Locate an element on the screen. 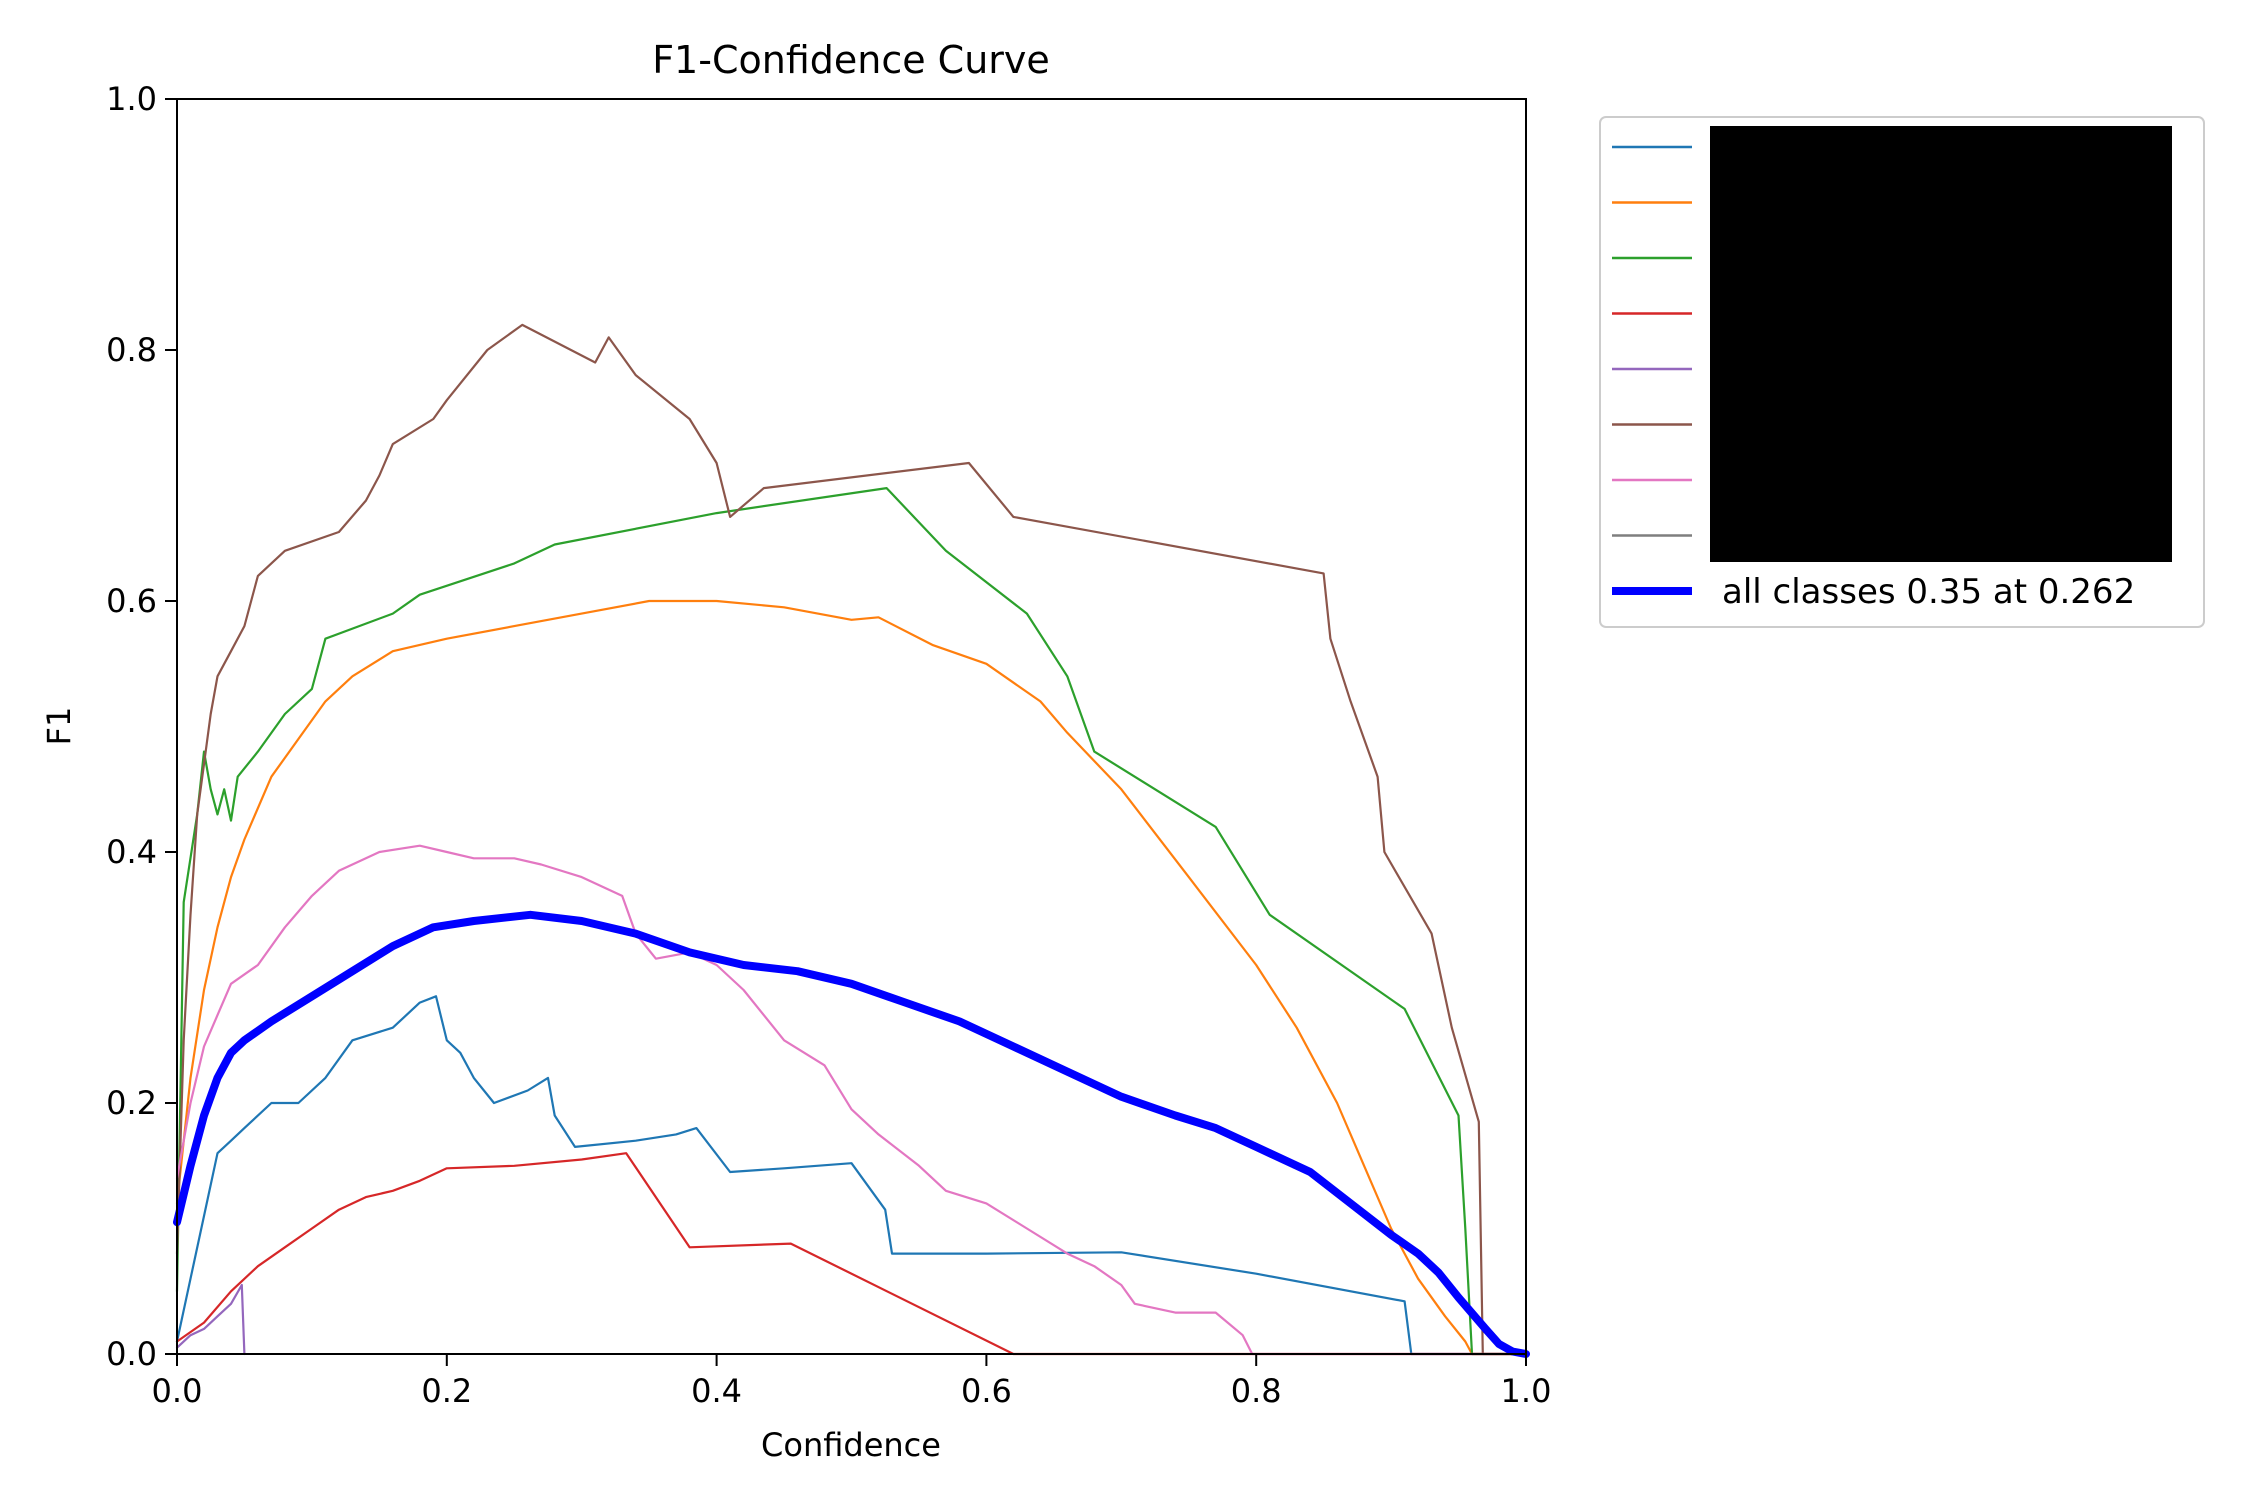 This screenshot has width=2250, height=1505. x-tick-label: 0.6 is located at coordinates (986, 1391).